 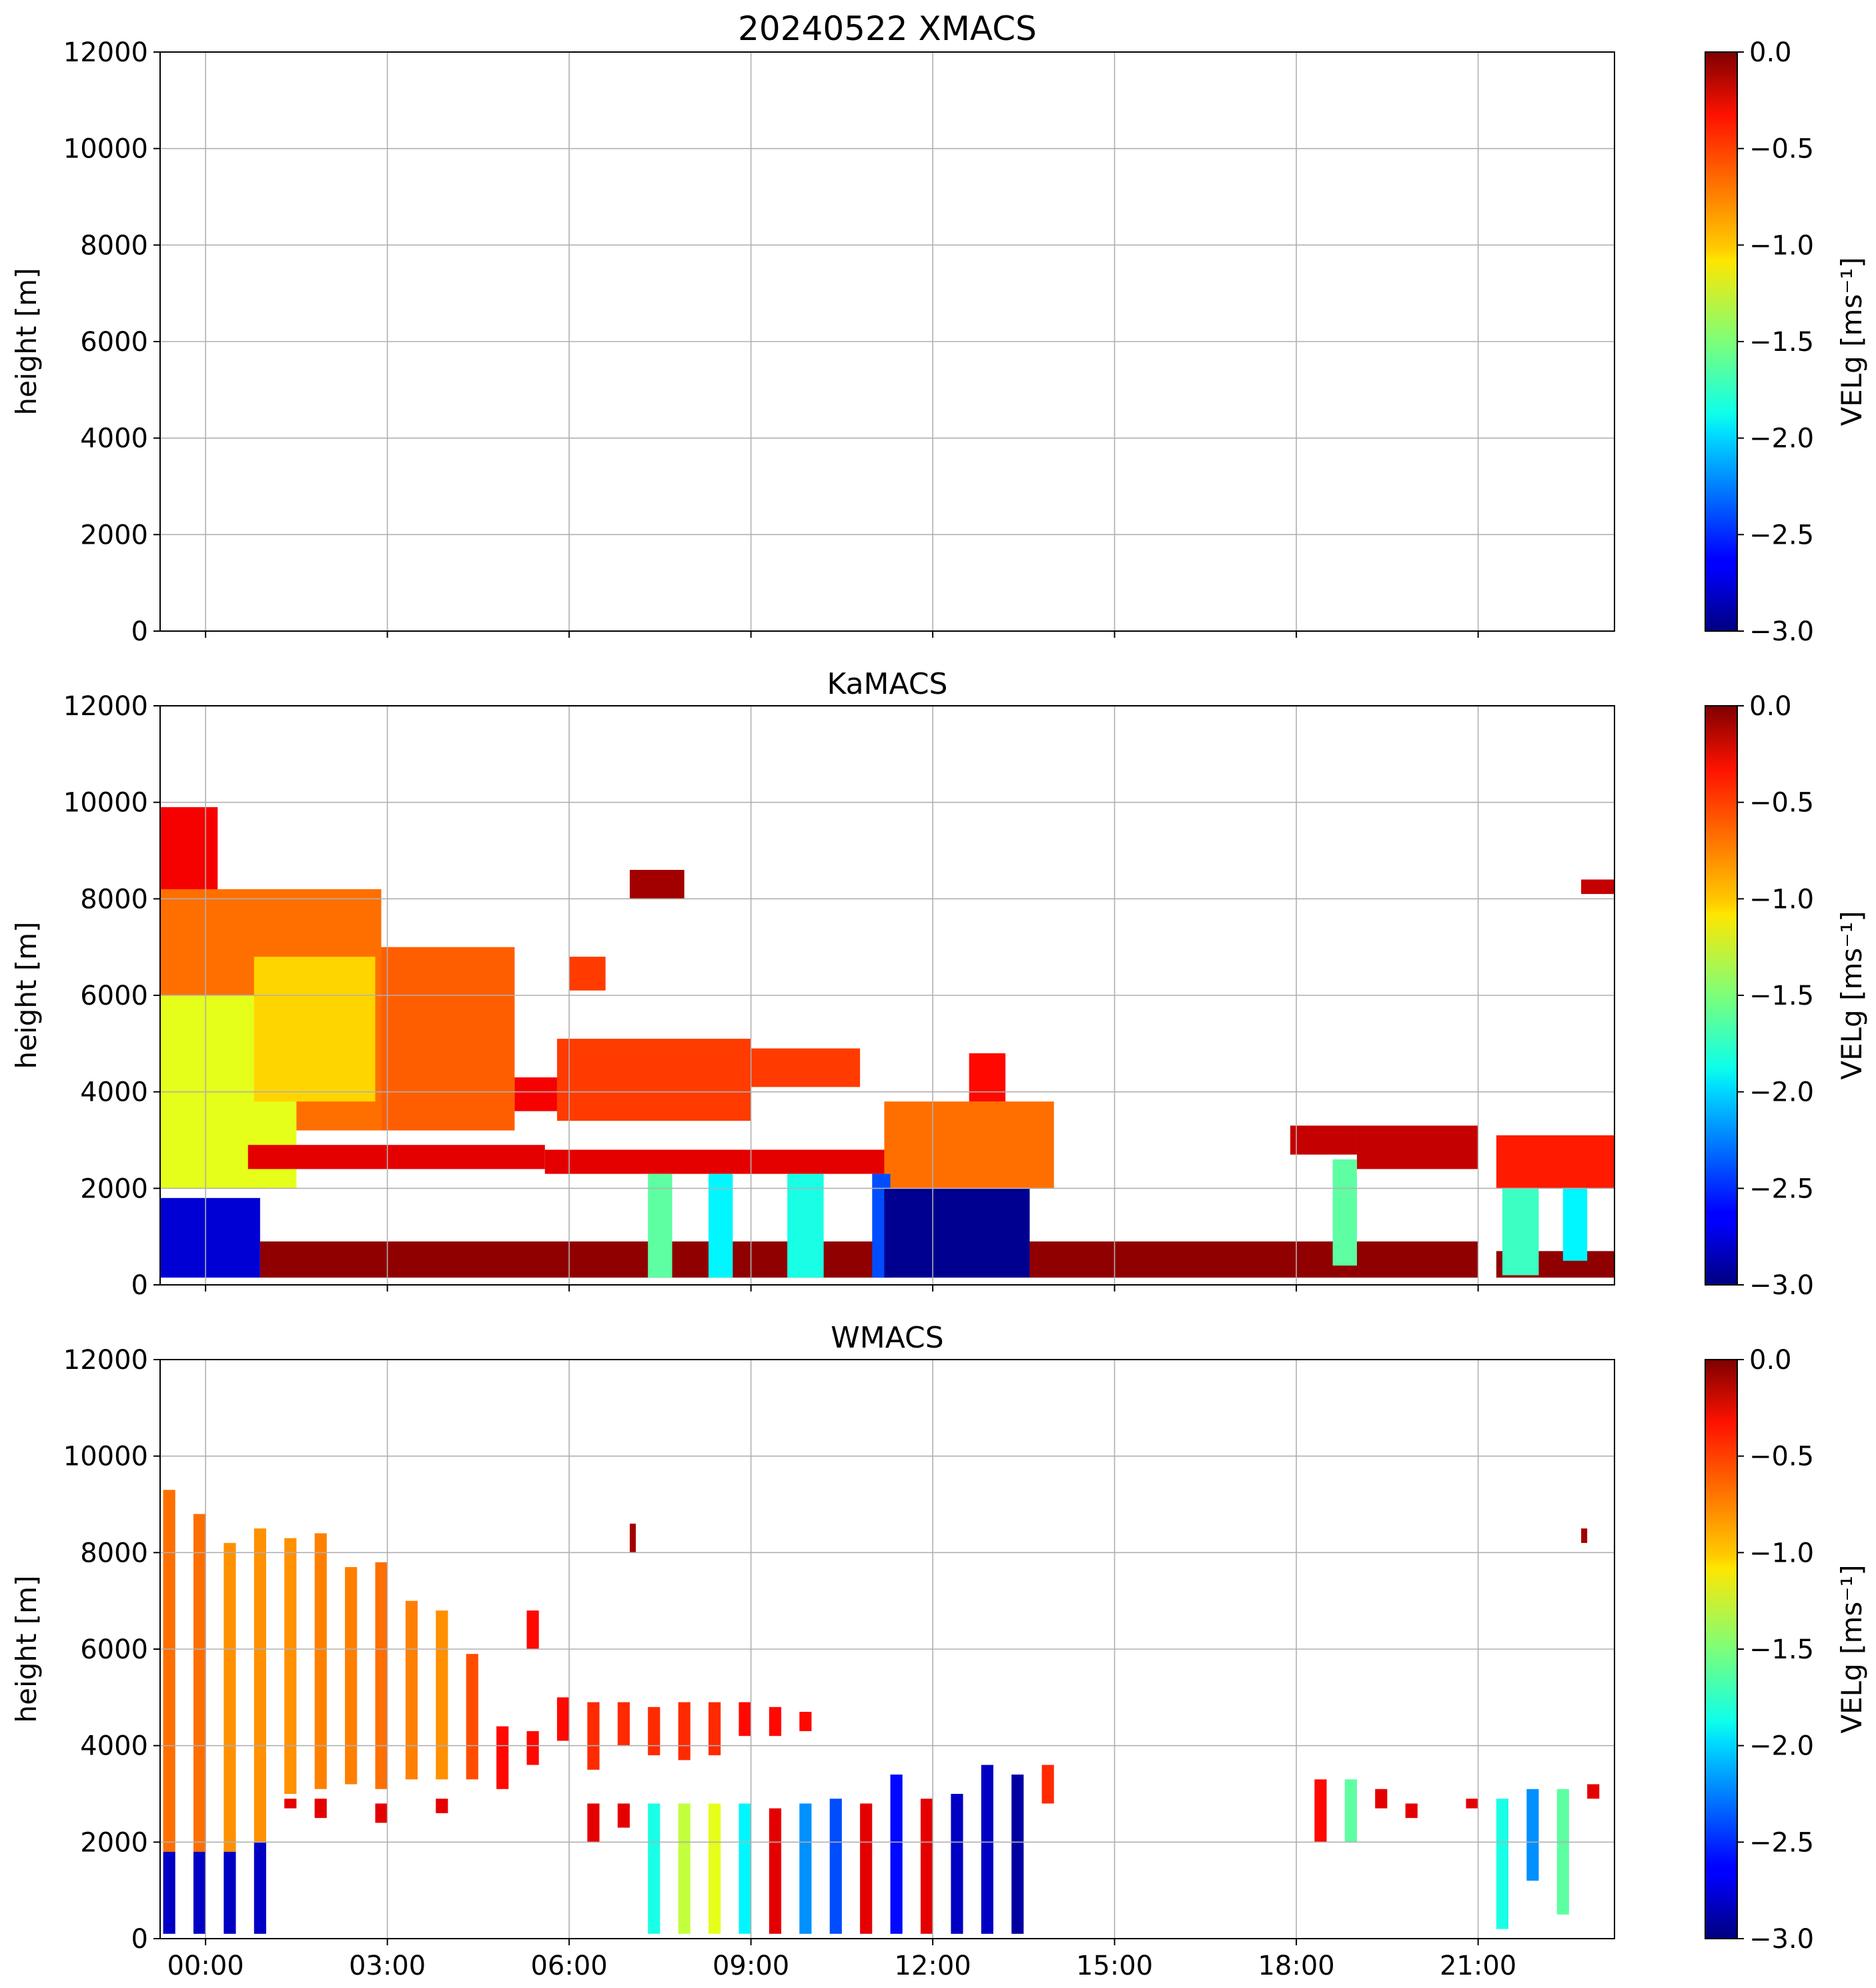 What do you see at coordinates (568, 1966) in the screenshot?
I see `x-tick-label: 06:00` at bounding box center [568, 1966].